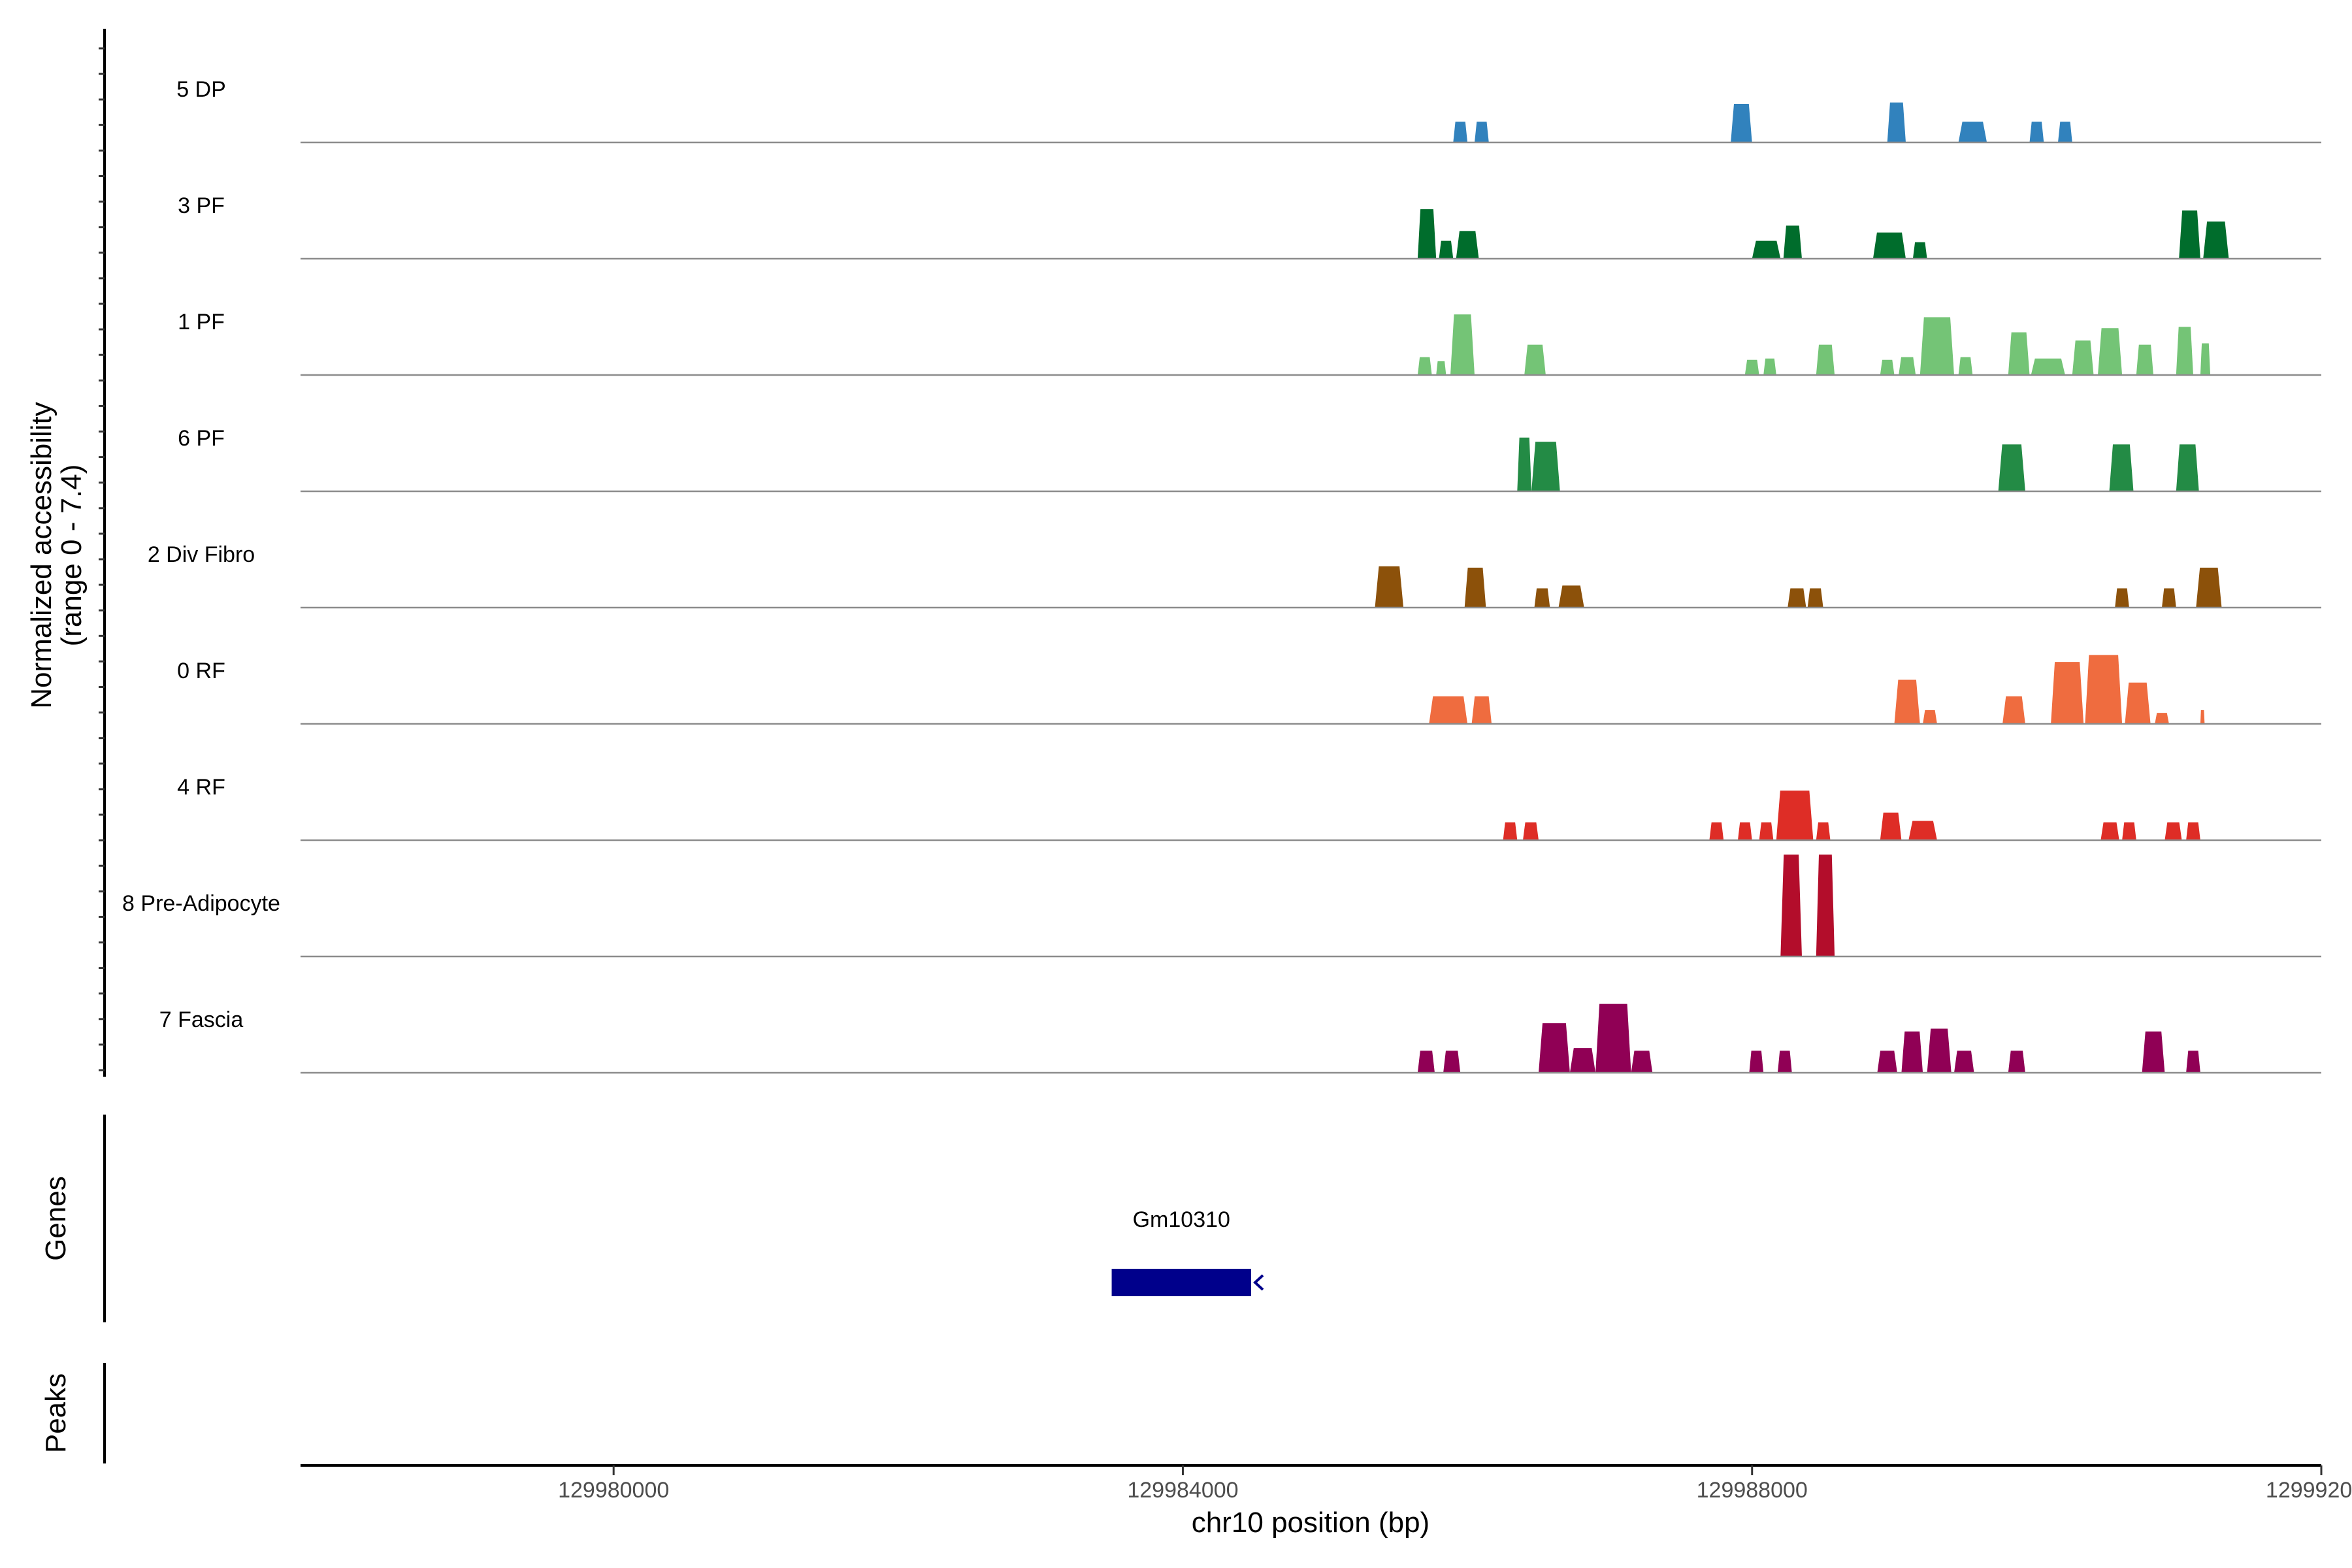 The image size is (2352, 1568). What do you see at coordinates (1249, 808) in the screenshot?
I see `track-4-rf: 4 RF` at bounding box center [1249, 808].